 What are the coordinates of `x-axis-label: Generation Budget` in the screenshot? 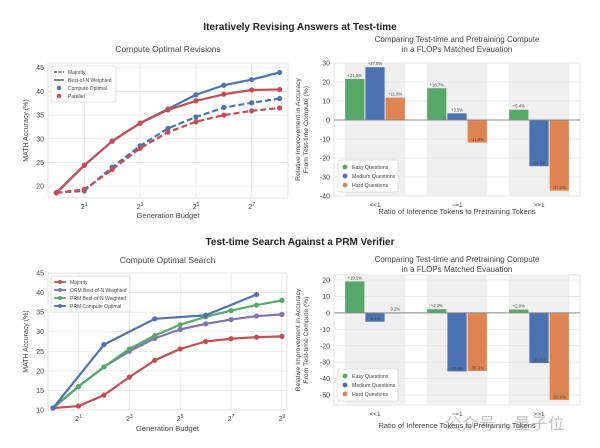 It's located at (168, 428).